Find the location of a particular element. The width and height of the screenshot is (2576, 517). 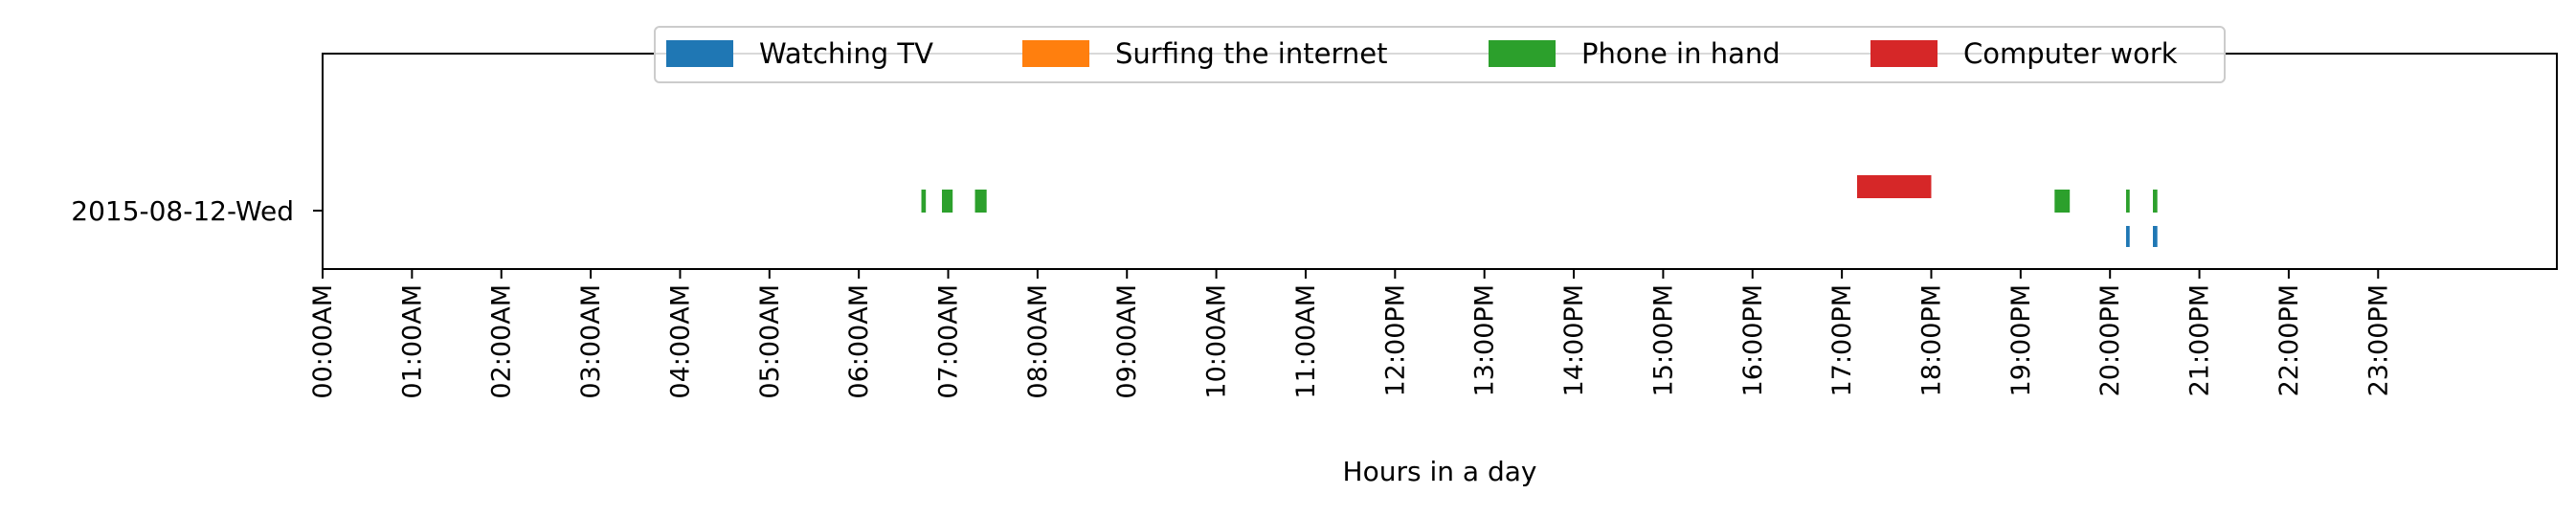

x-tick-label-21: 21:00PM is located at coordinates (2200, 340).